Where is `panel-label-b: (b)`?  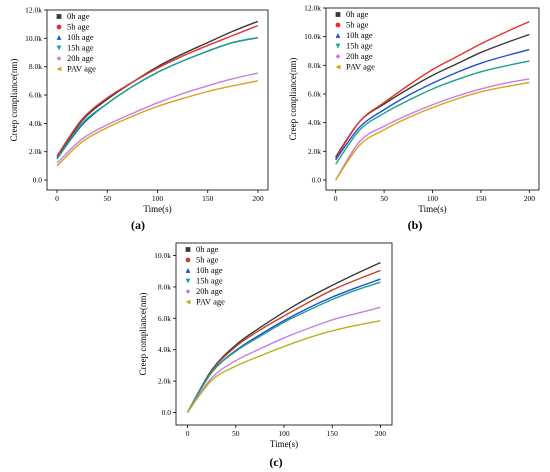
panel-label-b: (b) is located at coordinates (415, 225).